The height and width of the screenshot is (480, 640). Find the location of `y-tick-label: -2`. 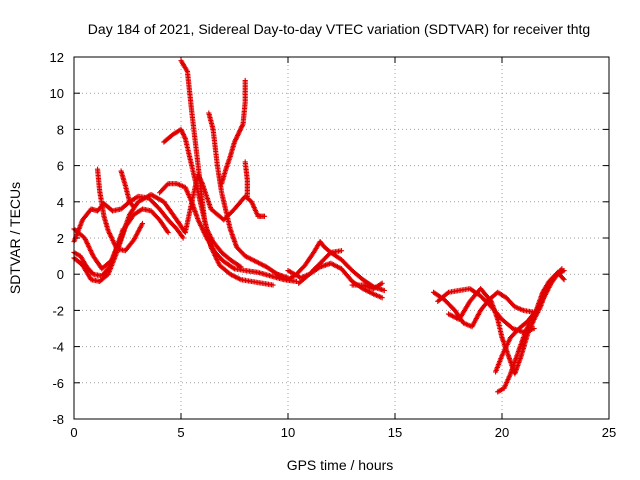

y-tick-label: -2 is located at coordinates (58, 310).